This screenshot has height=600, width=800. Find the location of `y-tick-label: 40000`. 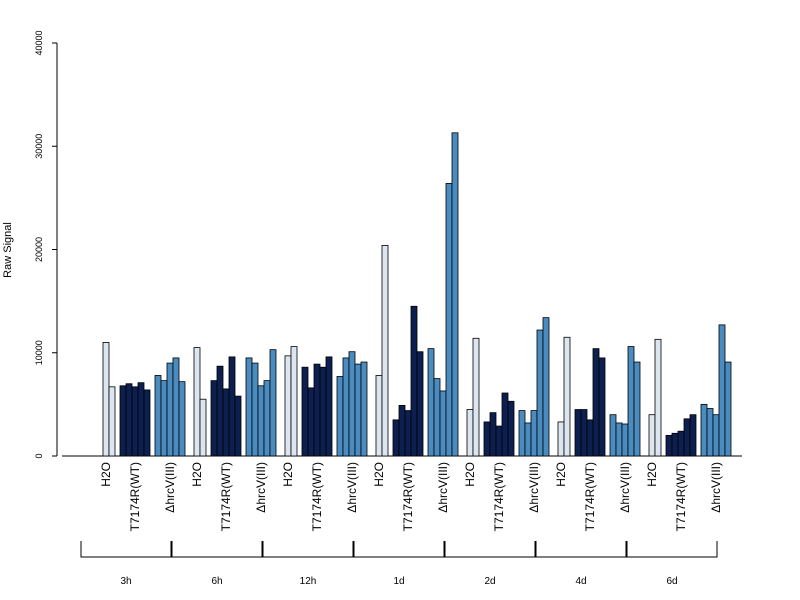

y-tick-label: 40000 is located at coordinates (39, 42).